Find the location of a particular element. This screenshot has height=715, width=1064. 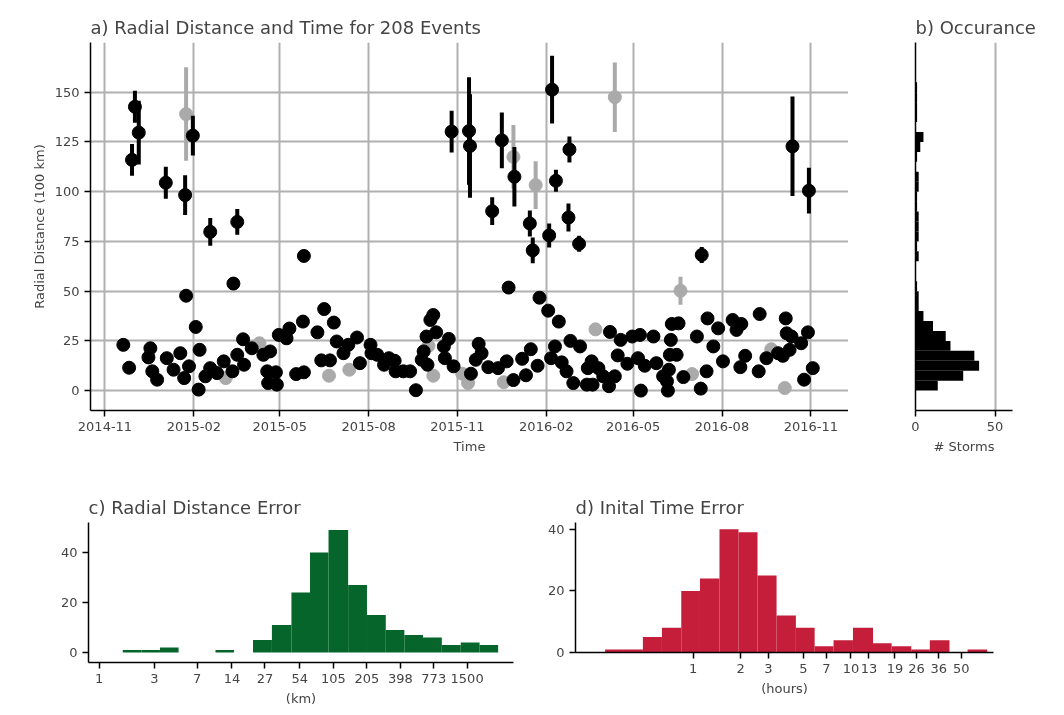

y-tick-label: 125 is located at coordinates (67, 142).